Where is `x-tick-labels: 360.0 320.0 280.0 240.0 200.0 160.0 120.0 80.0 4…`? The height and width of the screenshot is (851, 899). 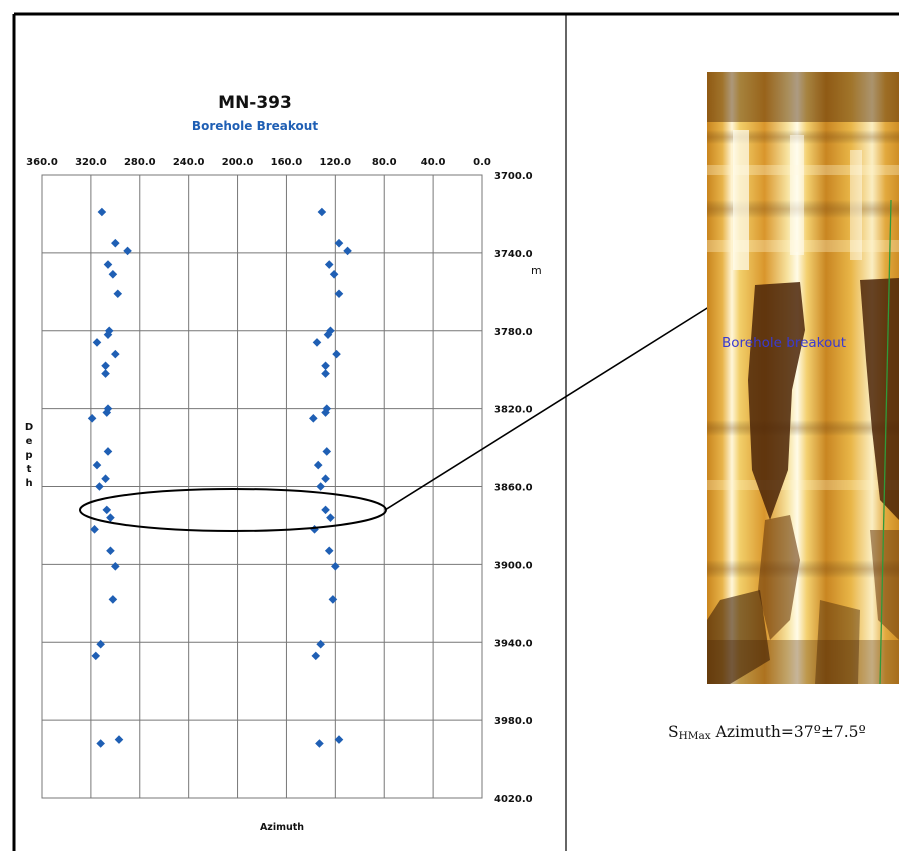
x-tick-labels: 360.0 320.0 280.0 240.0 200.0 160.0 120.0 80.0 4… is located at coordinates (258, 162).